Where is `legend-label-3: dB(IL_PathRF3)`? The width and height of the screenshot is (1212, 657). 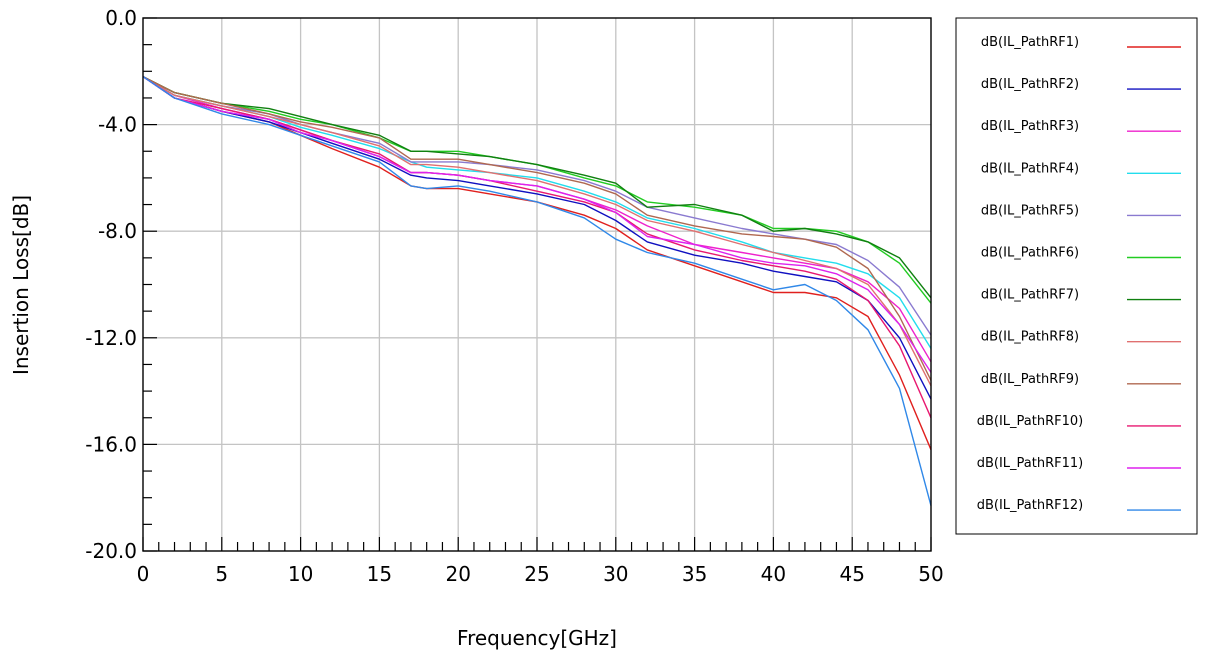
legend-label-3: dB(IL_PathRF3) is located at coordinates (1030, 126).